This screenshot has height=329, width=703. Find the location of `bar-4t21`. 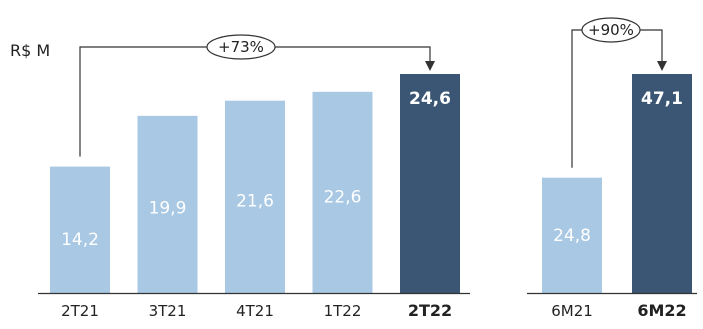

bar-4t21 is located at coordinates (255, 197).